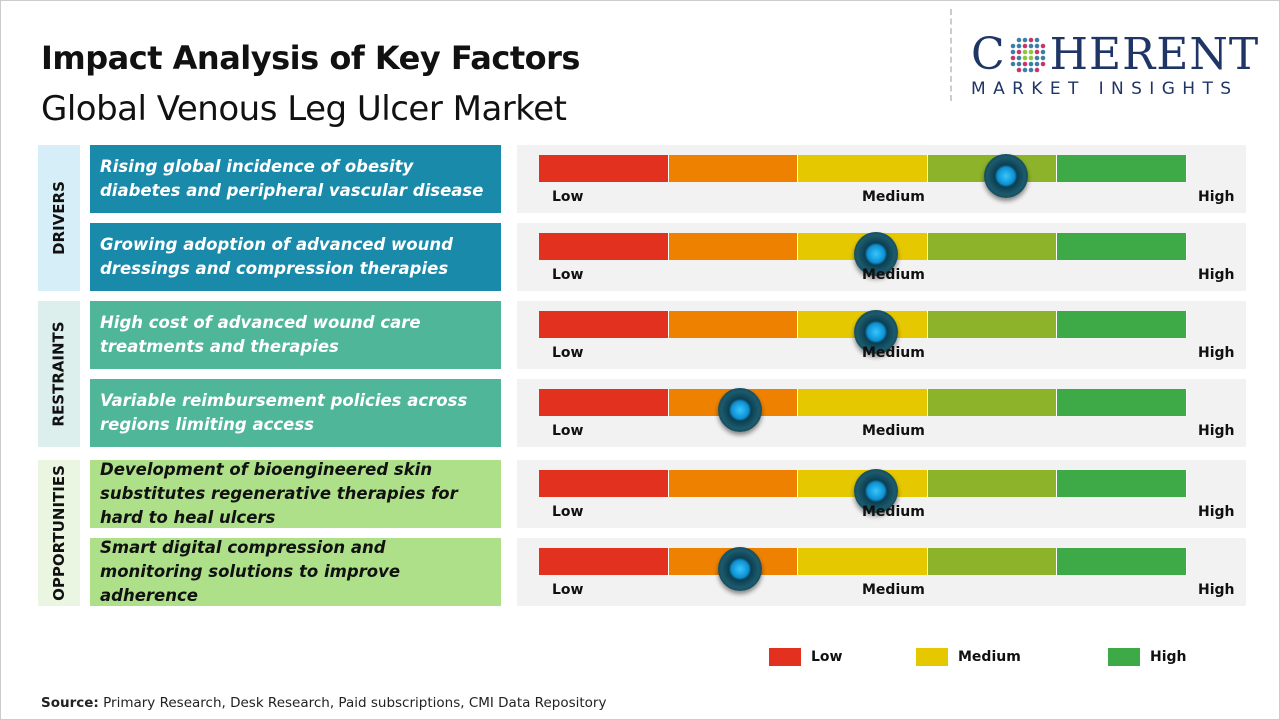  What do you see at coordinates (1168, 657) in the screenshot?
I see `legend-label: High` at bounding box center [1168, 657].